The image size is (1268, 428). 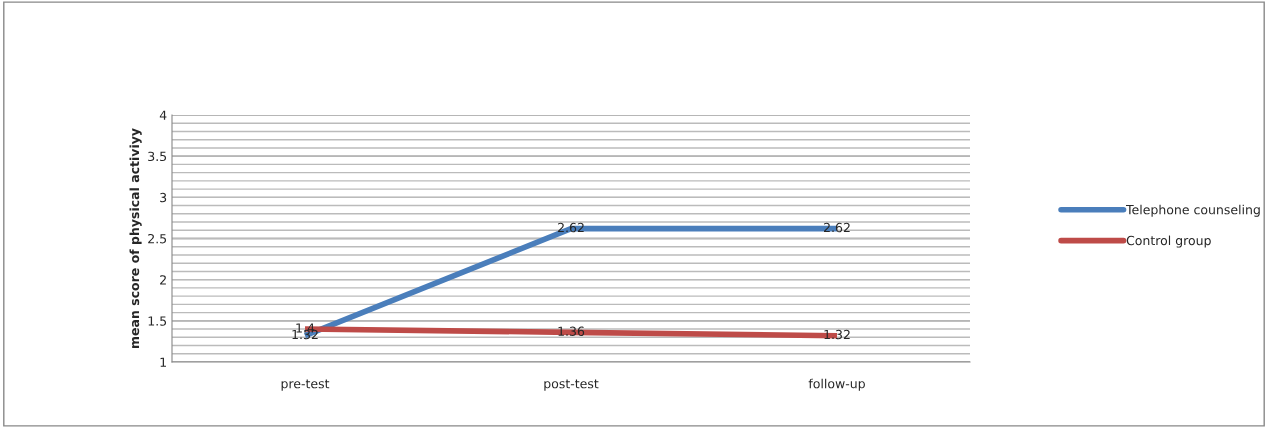 I want to click on y-tick-label: 2, so click(x=163, y=280).